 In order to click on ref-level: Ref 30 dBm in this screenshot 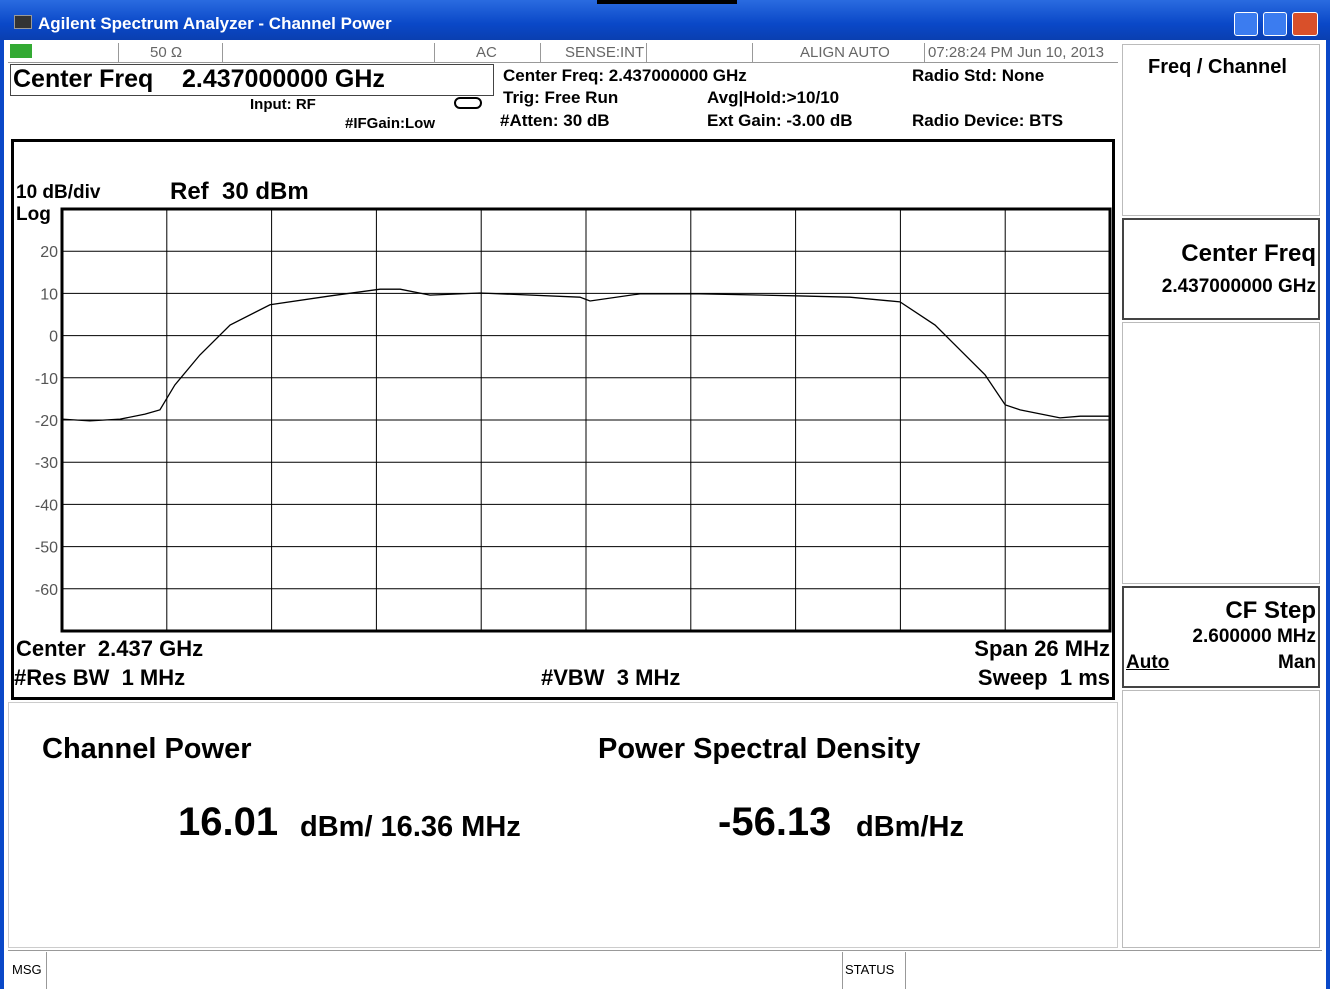, I will do `click(239, 191)`.